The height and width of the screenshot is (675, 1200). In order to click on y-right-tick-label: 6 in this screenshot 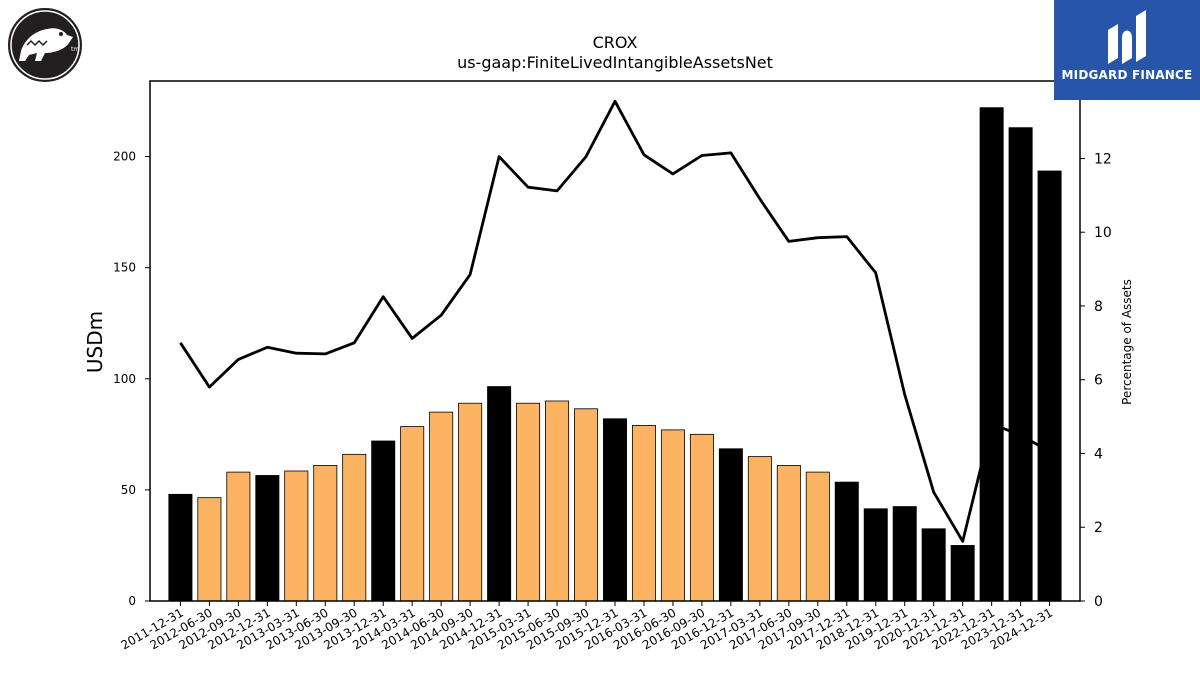, I will do `click(1098, 381)`.